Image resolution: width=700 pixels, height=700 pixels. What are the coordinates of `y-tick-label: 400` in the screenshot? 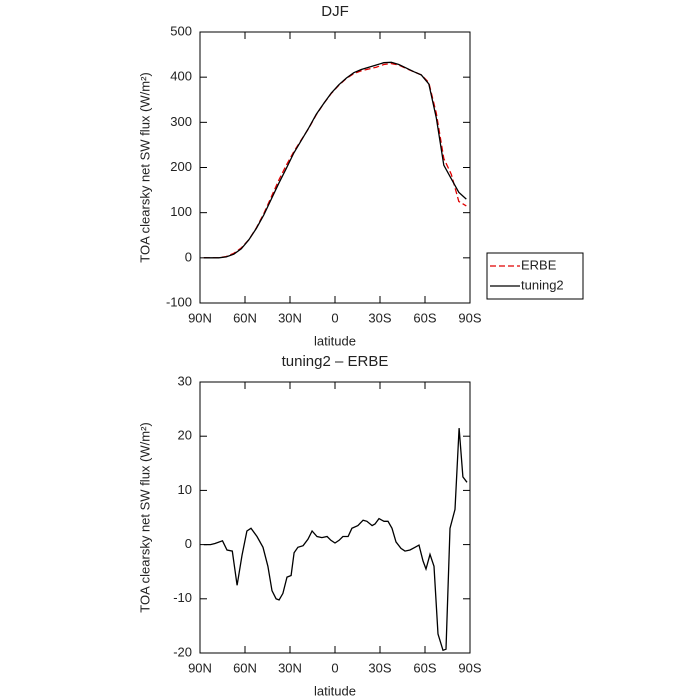 It's located at (181, 76).